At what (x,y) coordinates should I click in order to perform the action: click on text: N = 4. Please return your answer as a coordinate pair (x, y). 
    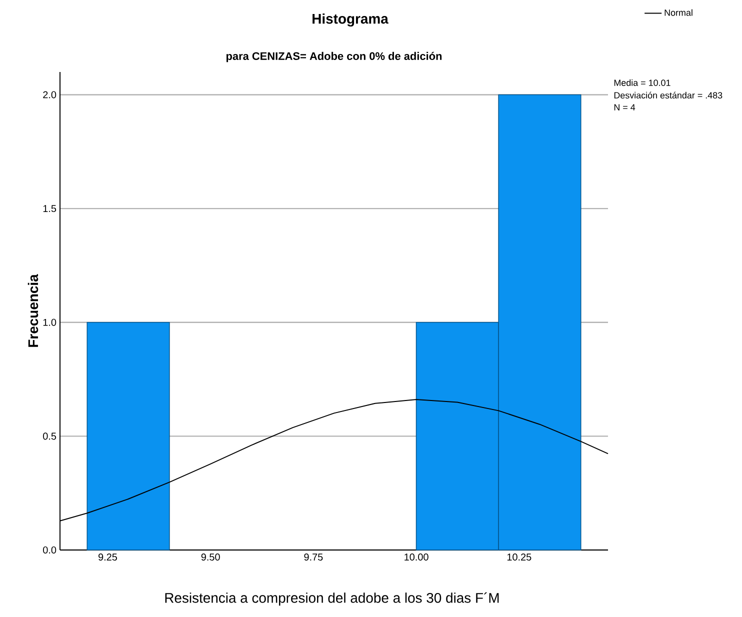
    Looking at the image, I should click on (625, 107).